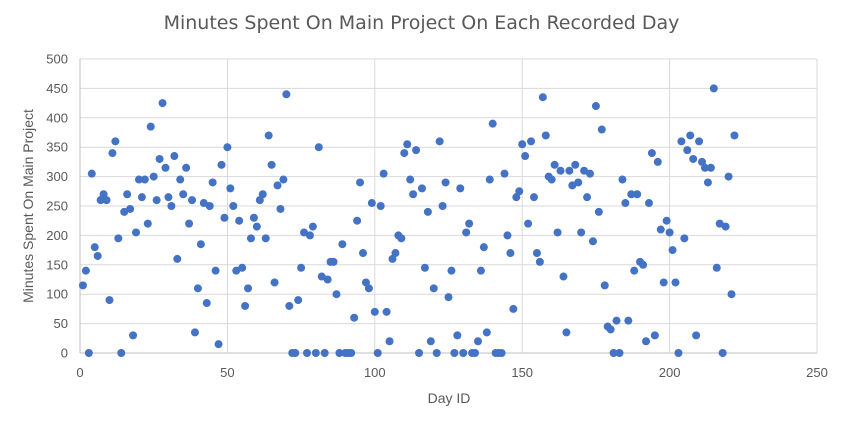  Describe the element at coordinates (79, 372) in the screenshot. I see `x-tick-label: 0` at that location.